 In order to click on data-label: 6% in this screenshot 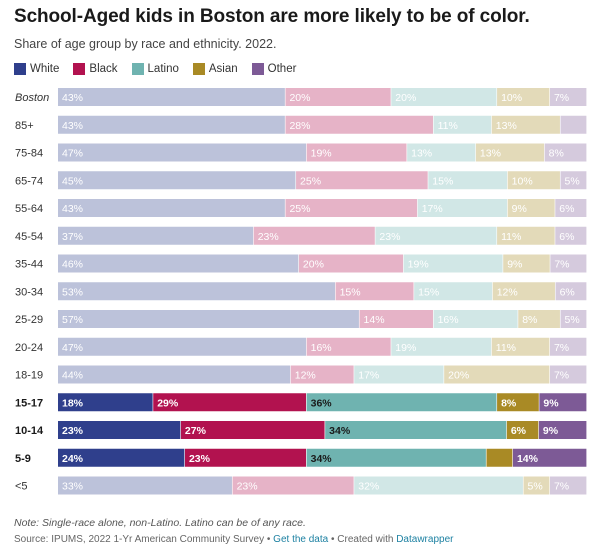, I will do `click(566, 209)`.